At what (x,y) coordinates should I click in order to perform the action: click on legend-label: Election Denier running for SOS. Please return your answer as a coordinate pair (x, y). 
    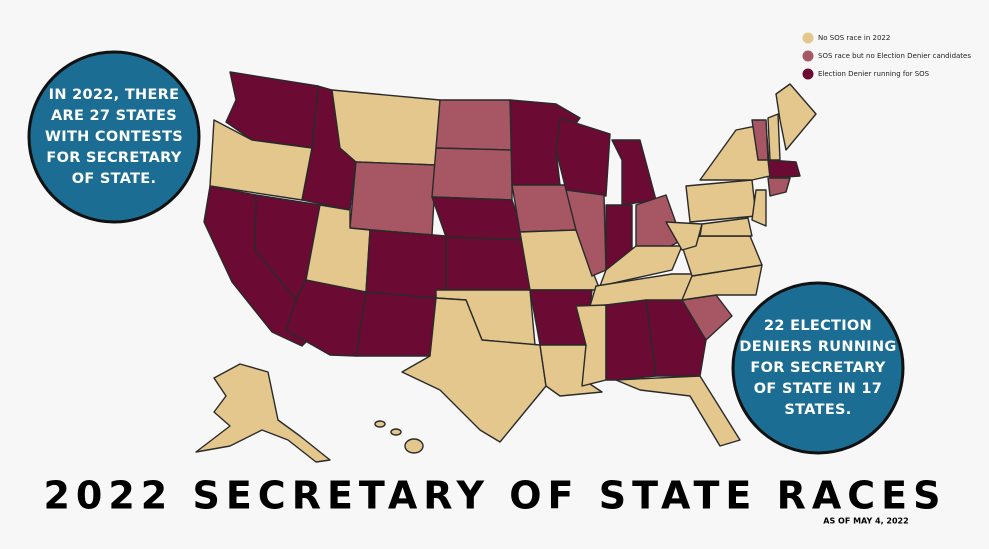
    Looking at the image, I should click on (874, 74).